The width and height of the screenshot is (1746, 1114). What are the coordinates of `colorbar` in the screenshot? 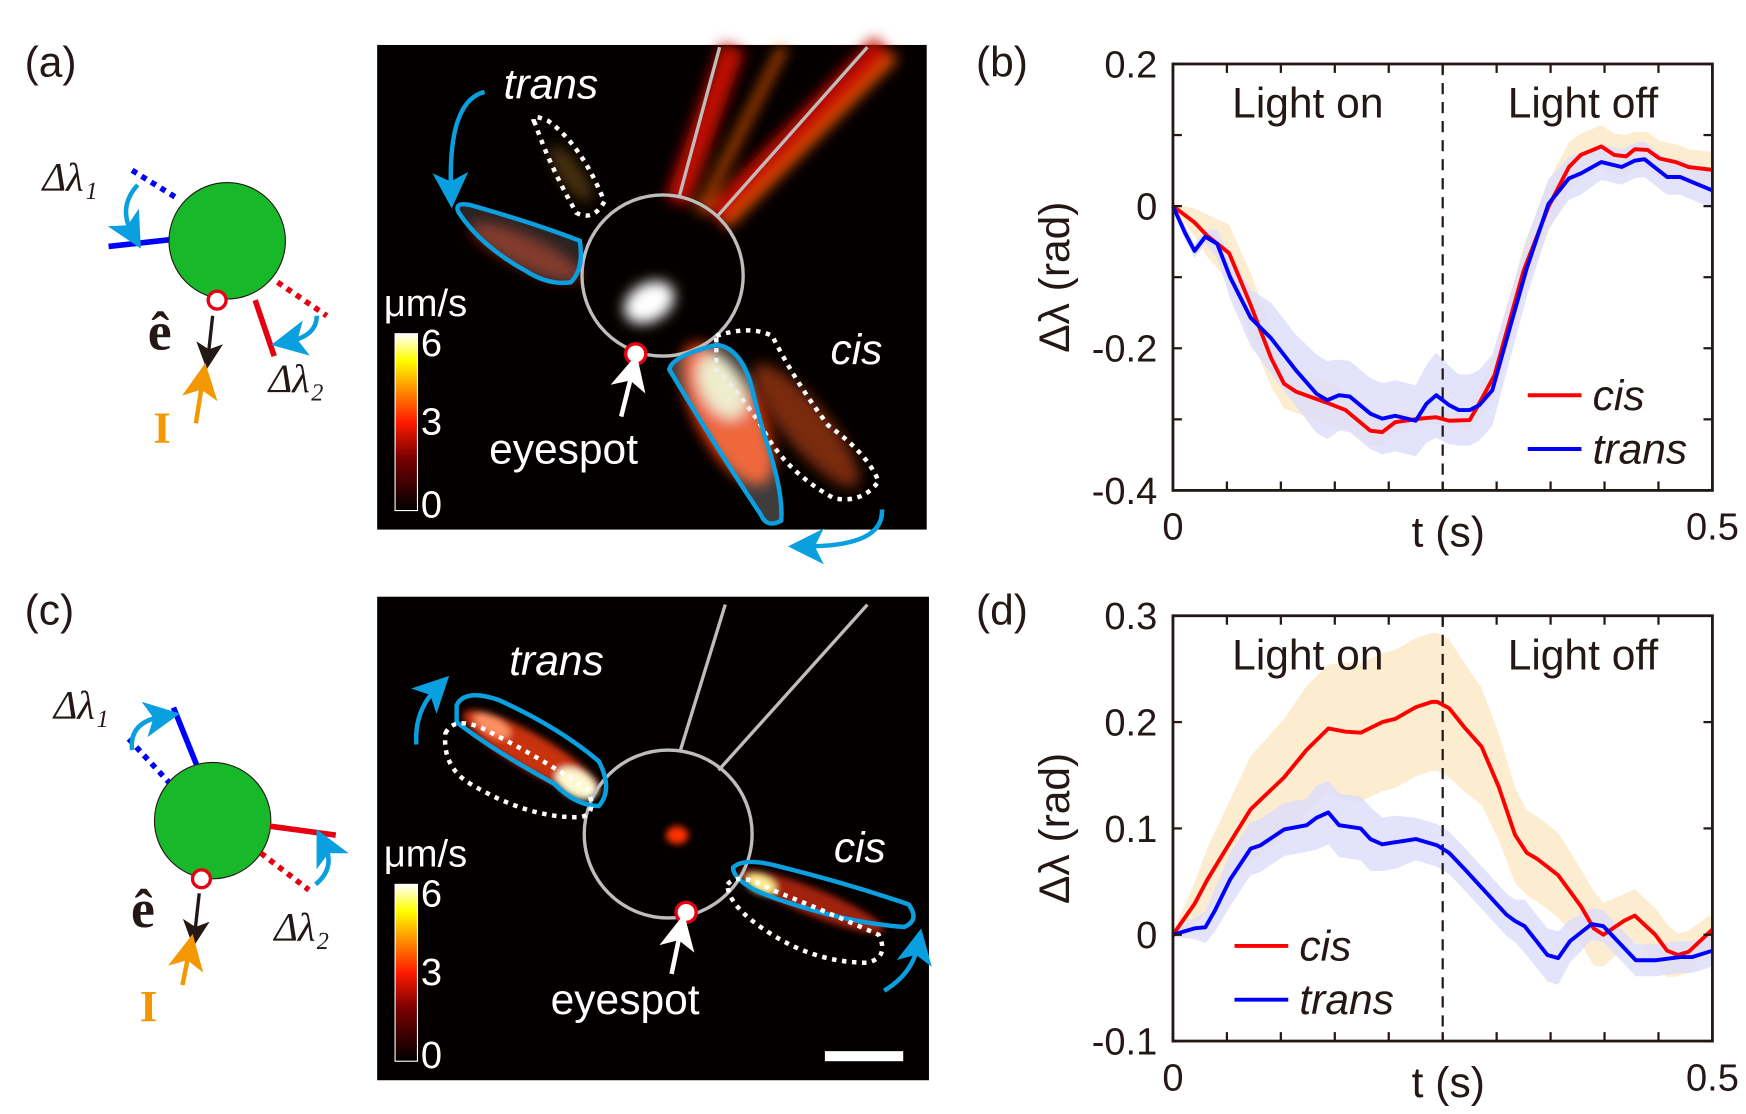 It's located at (406, 422).